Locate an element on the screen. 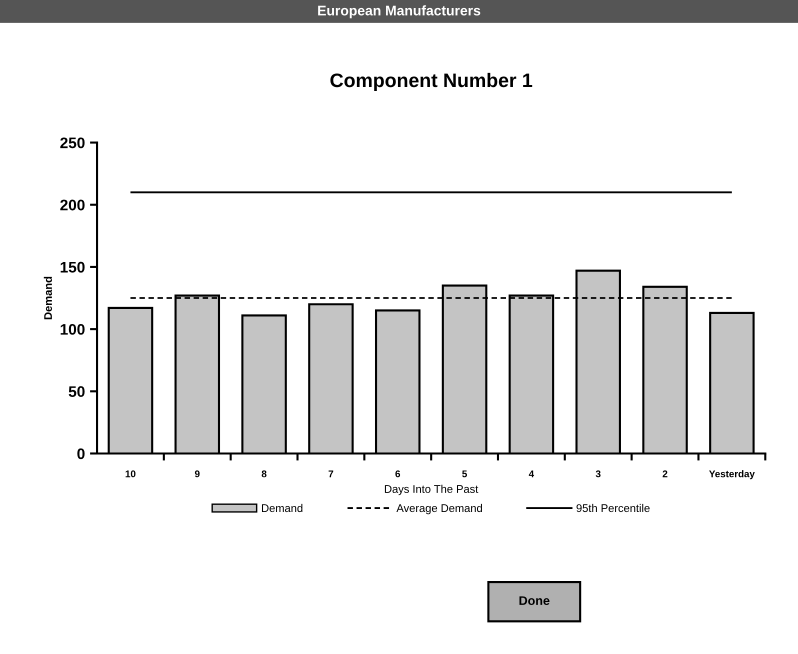 This screenshot has width=798, height=654. y-tick-label: 0 is located at coordinates (81, 454).